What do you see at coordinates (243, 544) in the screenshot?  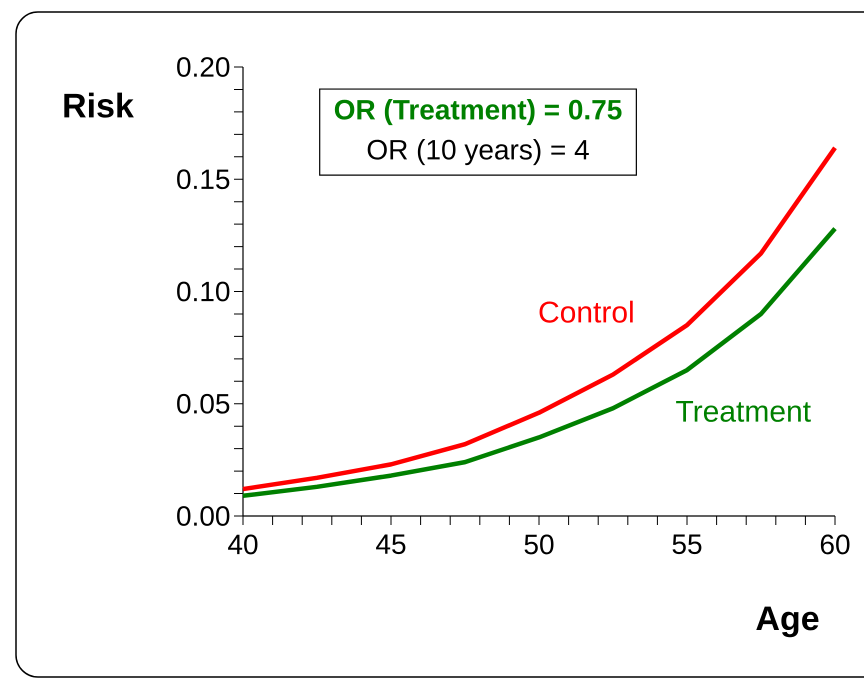 I see `x-tick-label: 40` at bounding box center [243, 544].